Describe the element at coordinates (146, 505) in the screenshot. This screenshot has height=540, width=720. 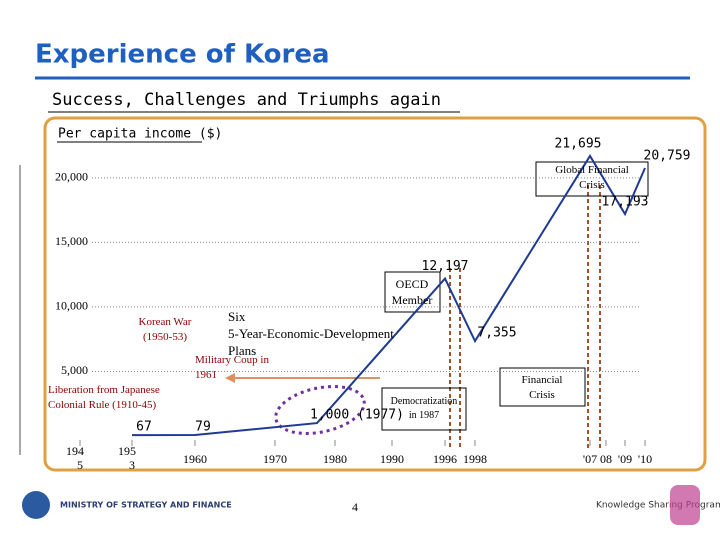
I see `ministry: MINISTRY OF STRATEGY AND FINANCE` at that location.